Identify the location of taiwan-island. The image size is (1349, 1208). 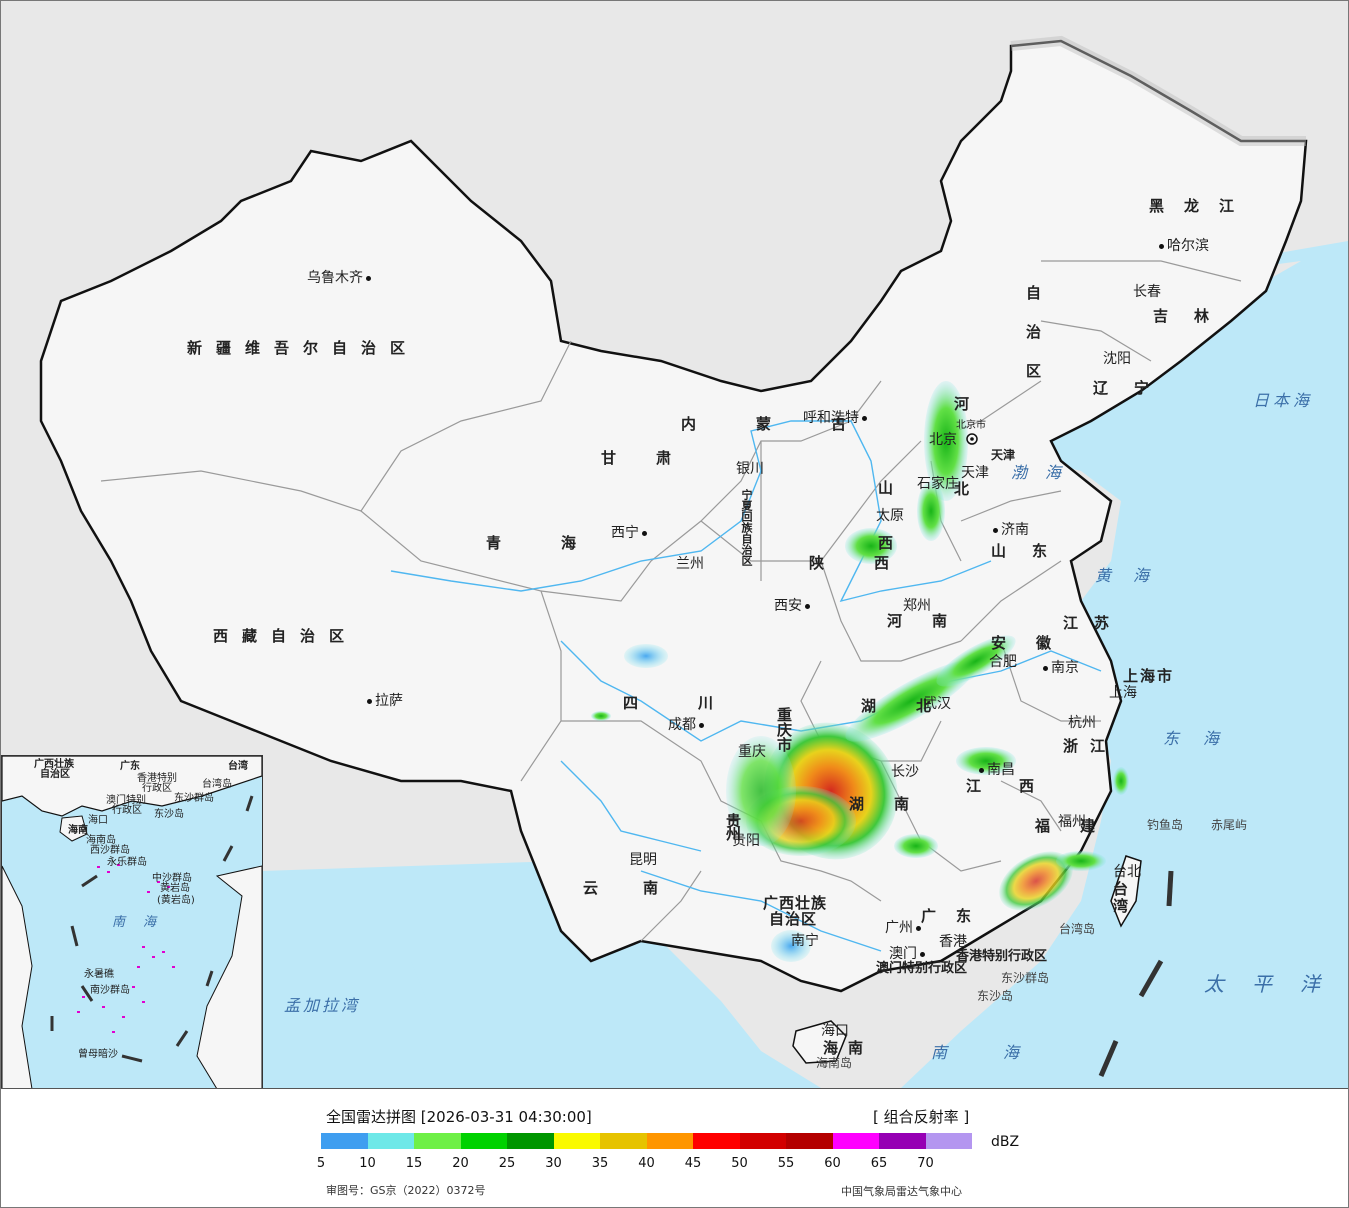
(1126, 891).